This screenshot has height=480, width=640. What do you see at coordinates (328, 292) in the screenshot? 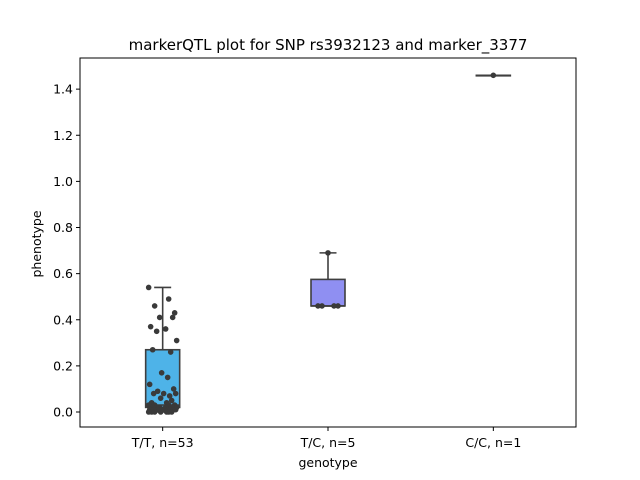
I see `box-rect` at bounding box center [328, 292].